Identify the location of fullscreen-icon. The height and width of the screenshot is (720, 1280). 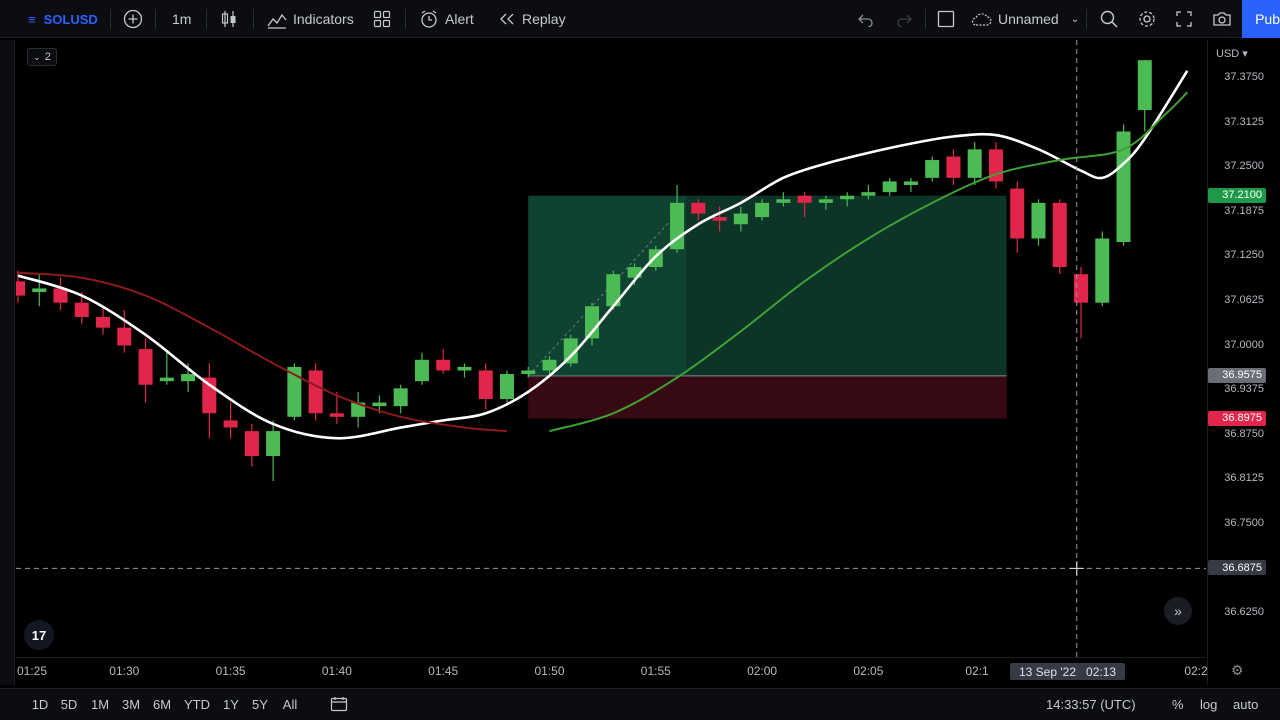
(1184, 19).